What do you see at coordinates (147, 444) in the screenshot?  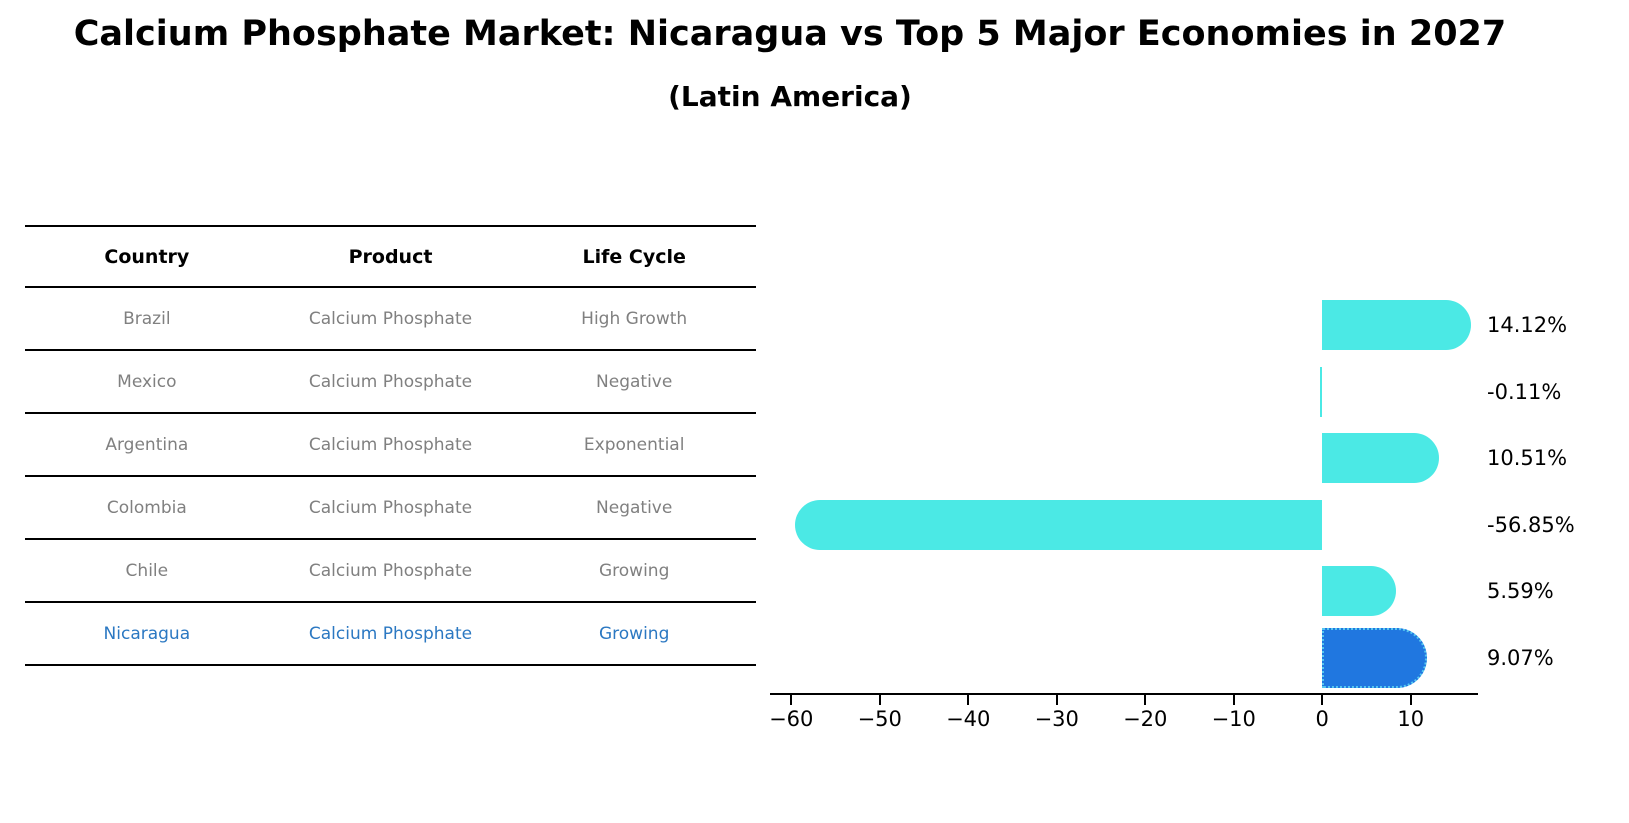 I see `cell-country: Argentina` at bounding box center [147, 444].